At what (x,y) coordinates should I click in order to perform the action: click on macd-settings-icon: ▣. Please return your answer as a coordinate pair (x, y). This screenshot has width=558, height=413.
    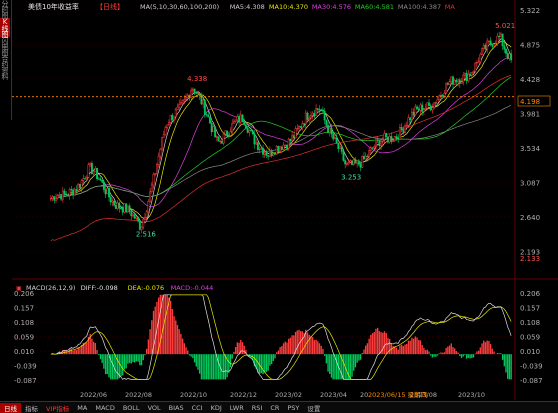
    Looking at the image, I should click on (19, 288).